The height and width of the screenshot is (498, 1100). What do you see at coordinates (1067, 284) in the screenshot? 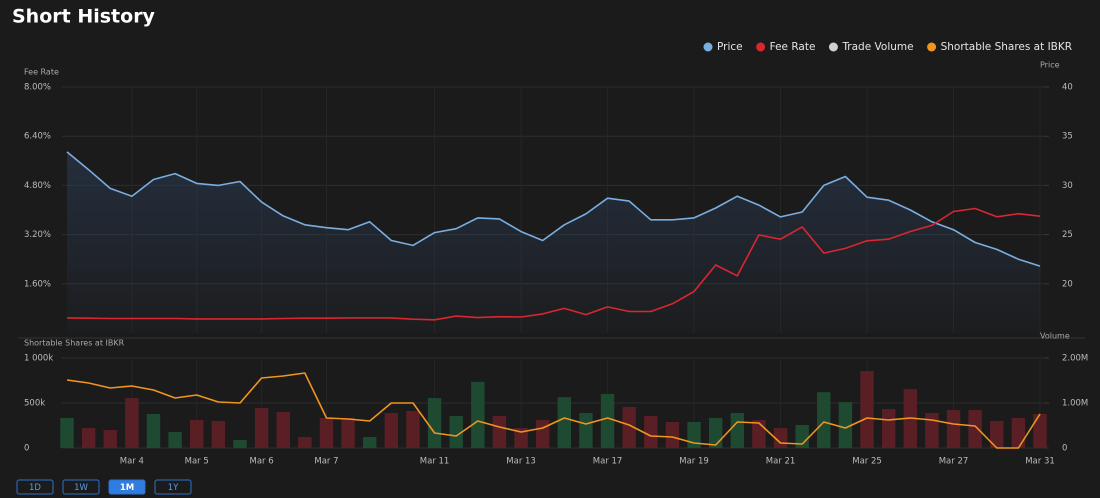
I see `y2-tick-label: 20` at bounding box center [1067, 284].